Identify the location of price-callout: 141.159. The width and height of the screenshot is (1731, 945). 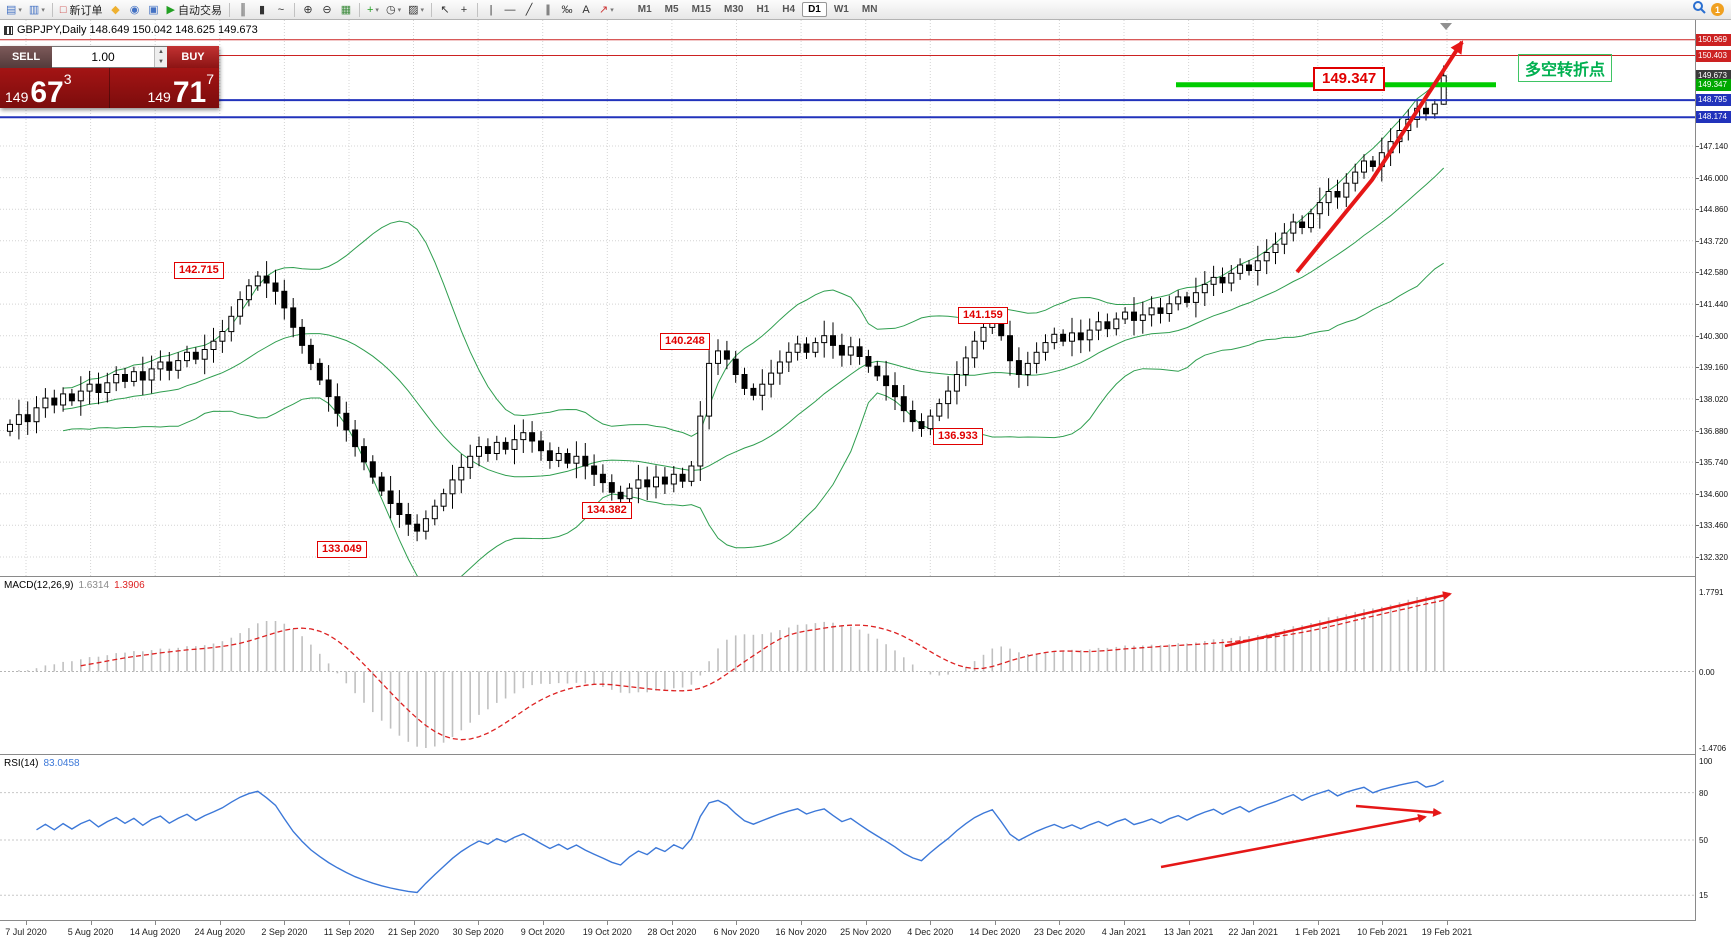
(983, 315).